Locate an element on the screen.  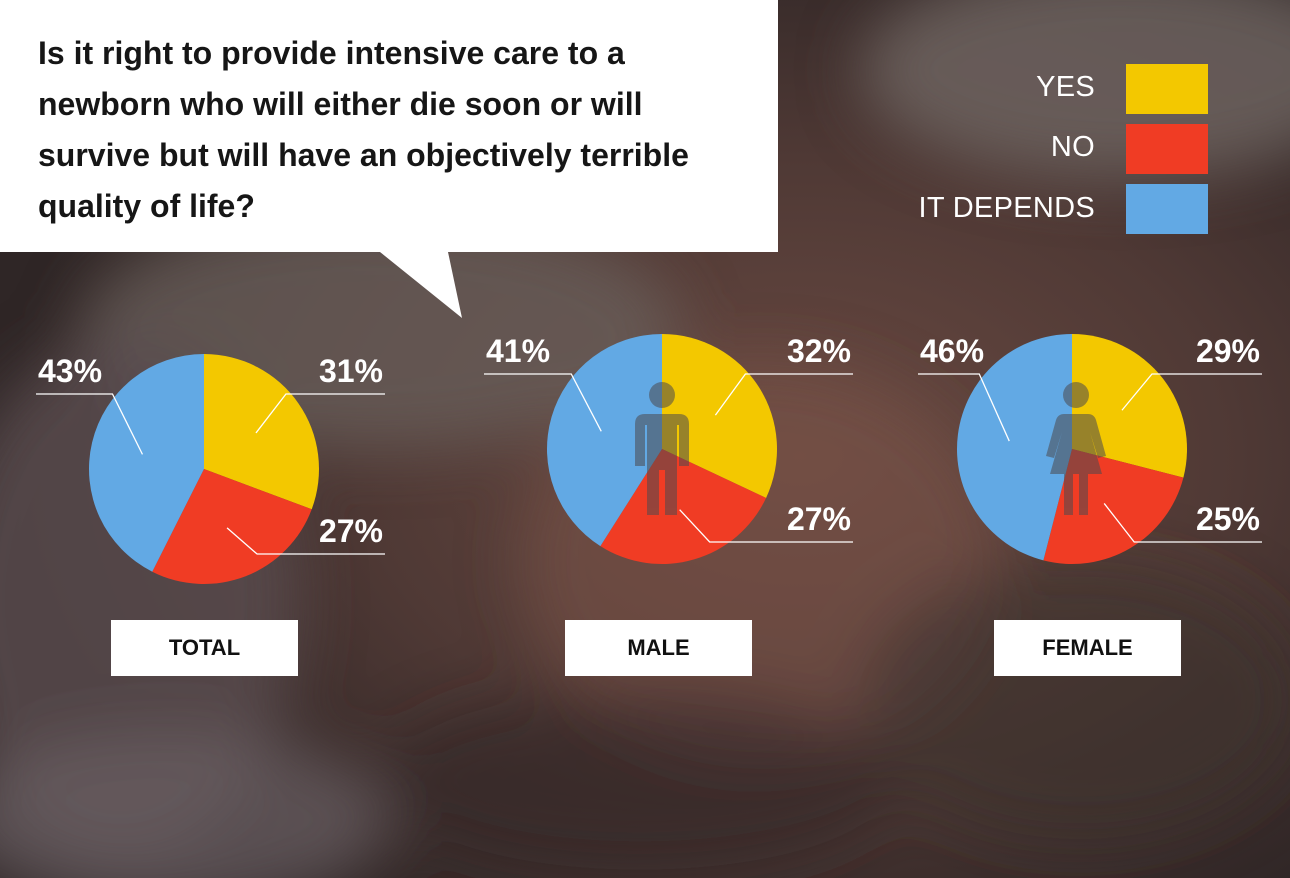
legend-label-yes: YES is located at coordinates (1065, 87).